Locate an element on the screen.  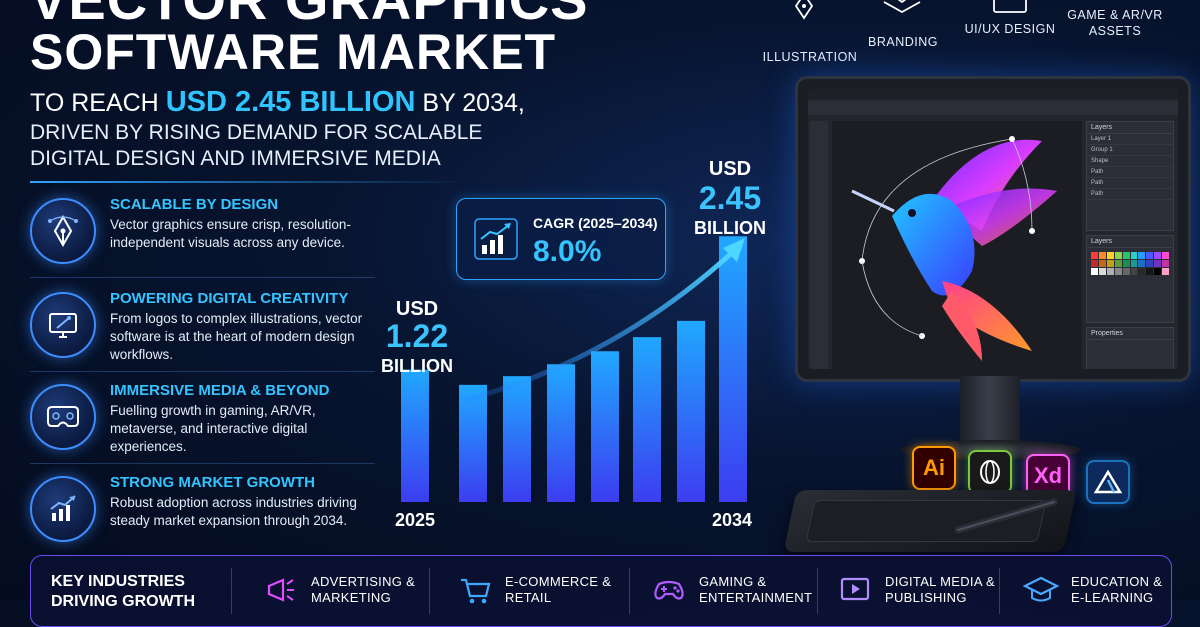
bar-2030 is located at coordinates (647, 419).